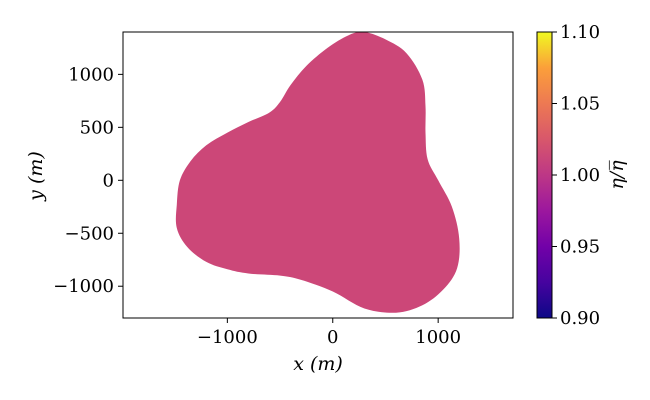  I want to click on x-axis-ticks: −1000 0 1000, so click(329, 333).